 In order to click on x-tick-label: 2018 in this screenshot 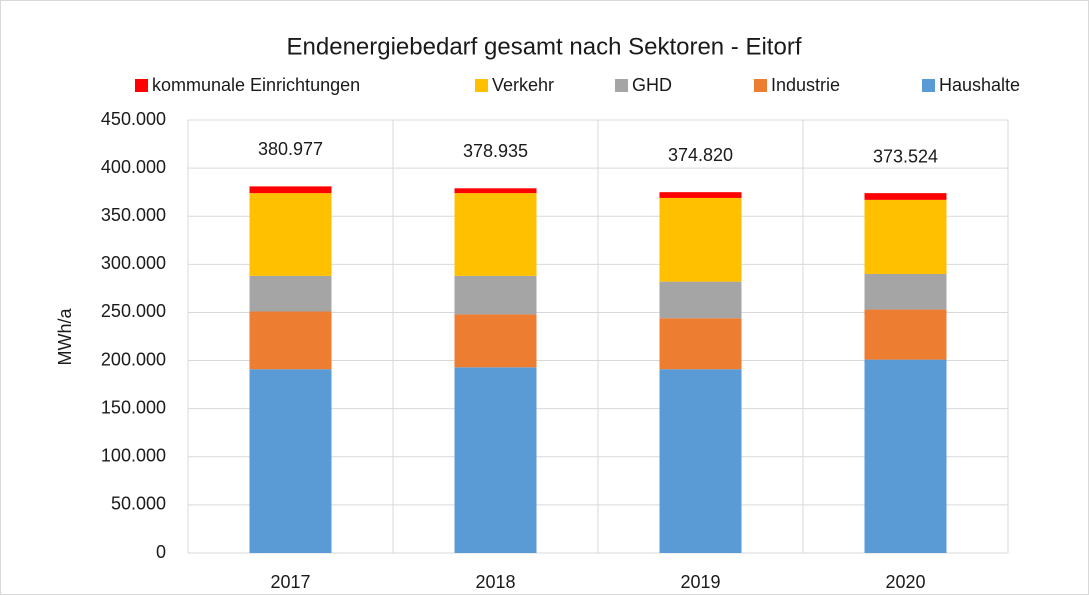, I will do `click(495, 582)`.